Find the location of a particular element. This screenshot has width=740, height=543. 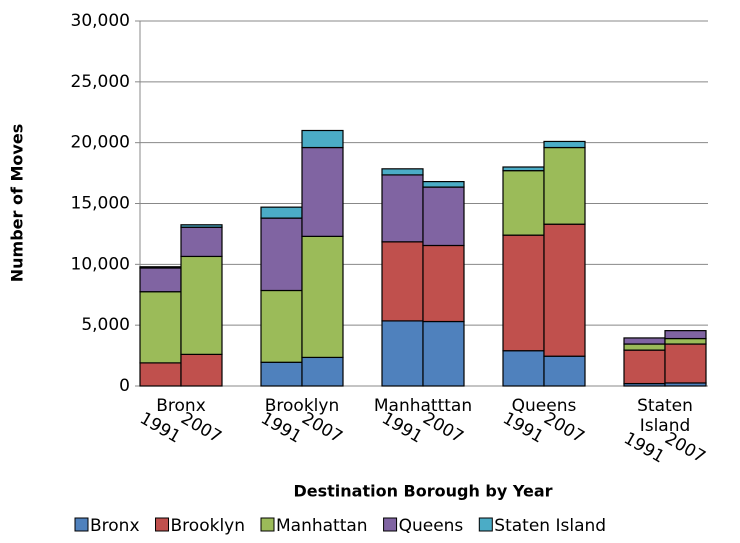

y-tick-label: 25,000 is located at coordinates (100, 82).